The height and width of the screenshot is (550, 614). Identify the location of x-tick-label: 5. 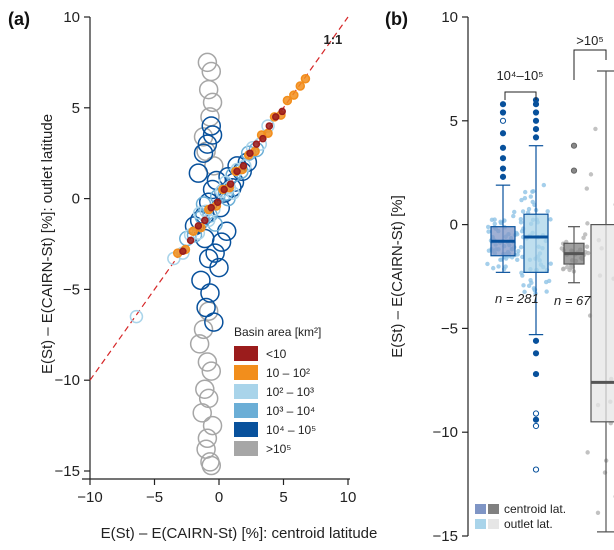
(283, 497).